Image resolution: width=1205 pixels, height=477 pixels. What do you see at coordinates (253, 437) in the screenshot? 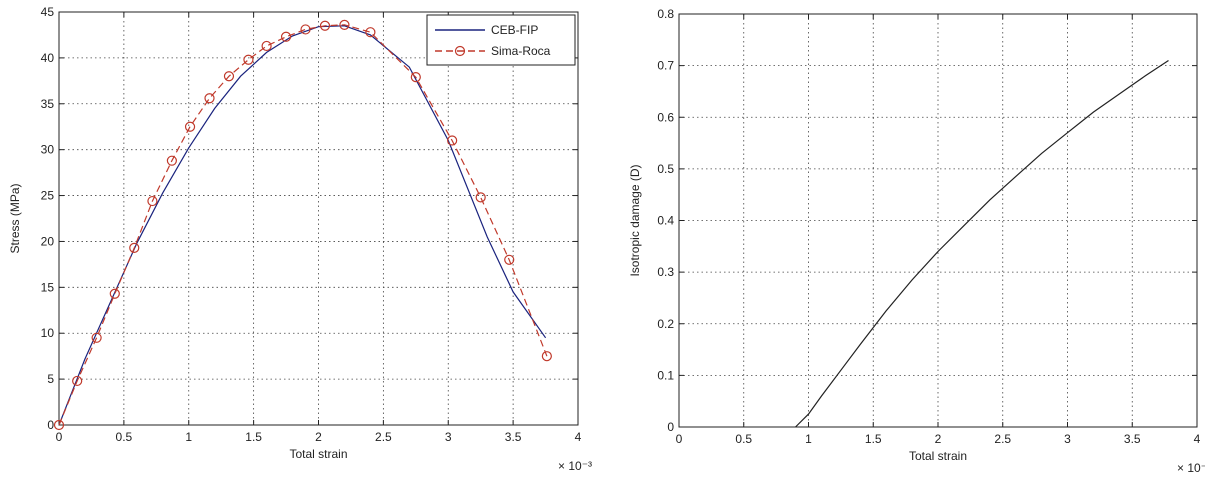
I see `chart-1-x-tick-label: 1.5` at bounding box center [253, 437].